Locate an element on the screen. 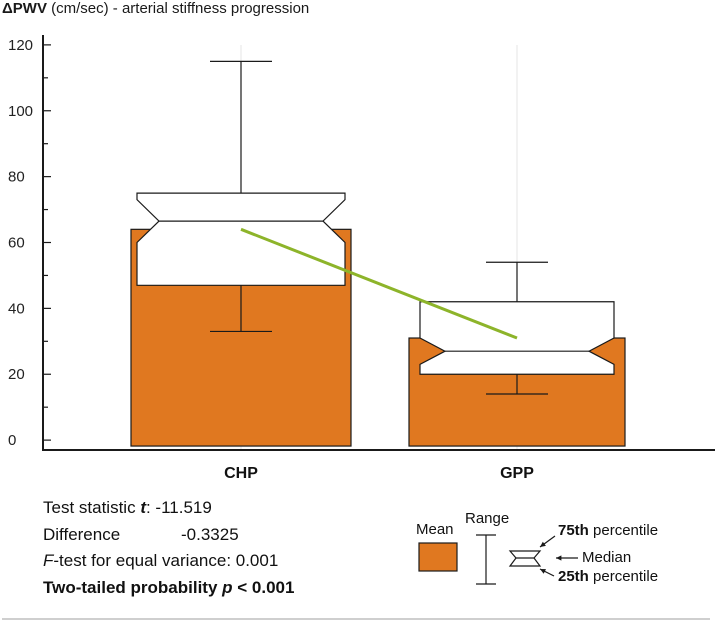 The width and height of the screenshot is (722, 623). legend-mean-label: Mean is located at coordinates (435, 529).